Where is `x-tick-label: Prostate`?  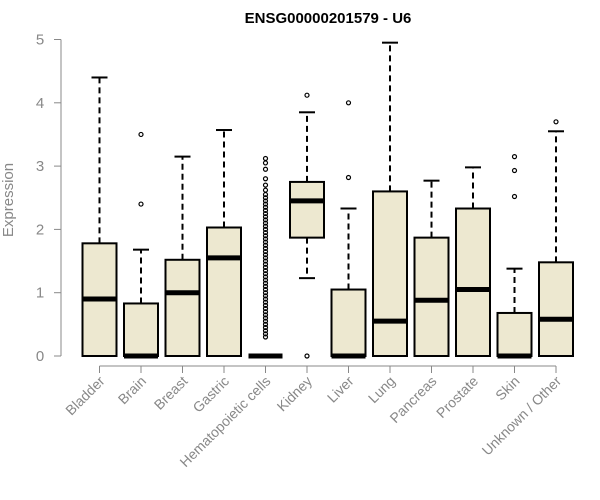 x-tick-label: Prostate is located at coordinates (457, 397).